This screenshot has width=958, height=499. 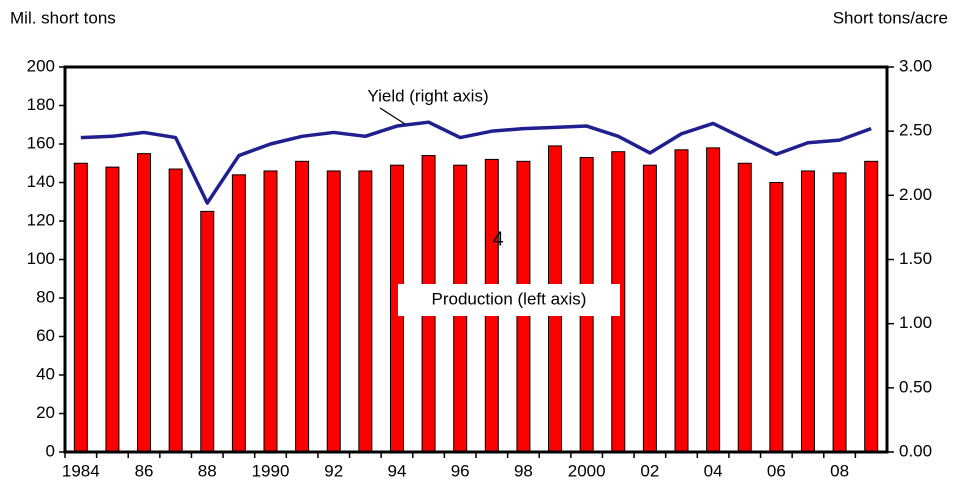 I want to click on y-tick-label: 120, so click(x=41, y=219).